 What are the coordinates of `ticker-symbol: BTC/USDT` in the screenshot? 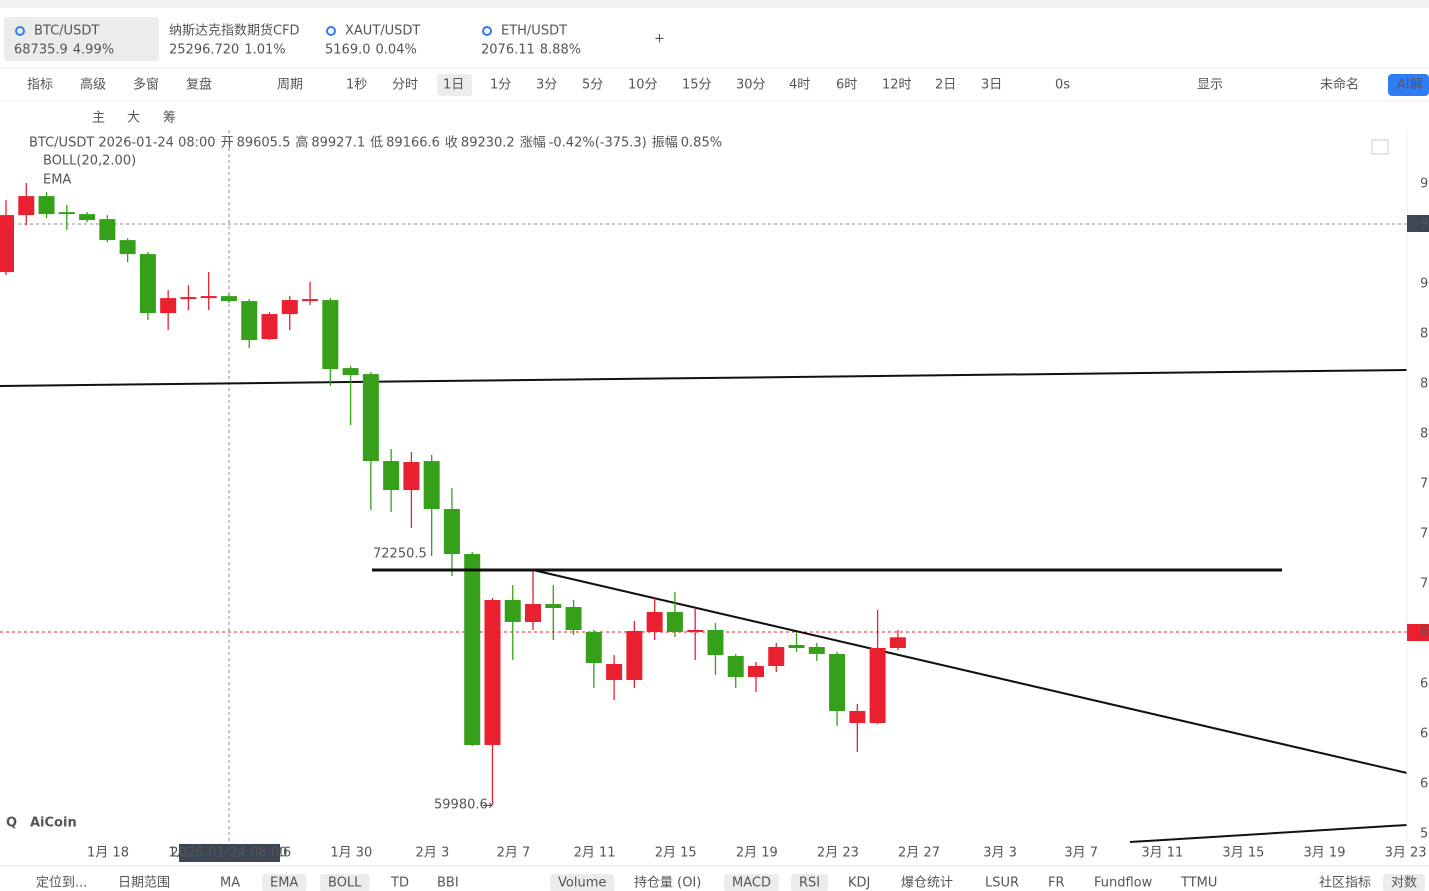 It's located at (66, 31).